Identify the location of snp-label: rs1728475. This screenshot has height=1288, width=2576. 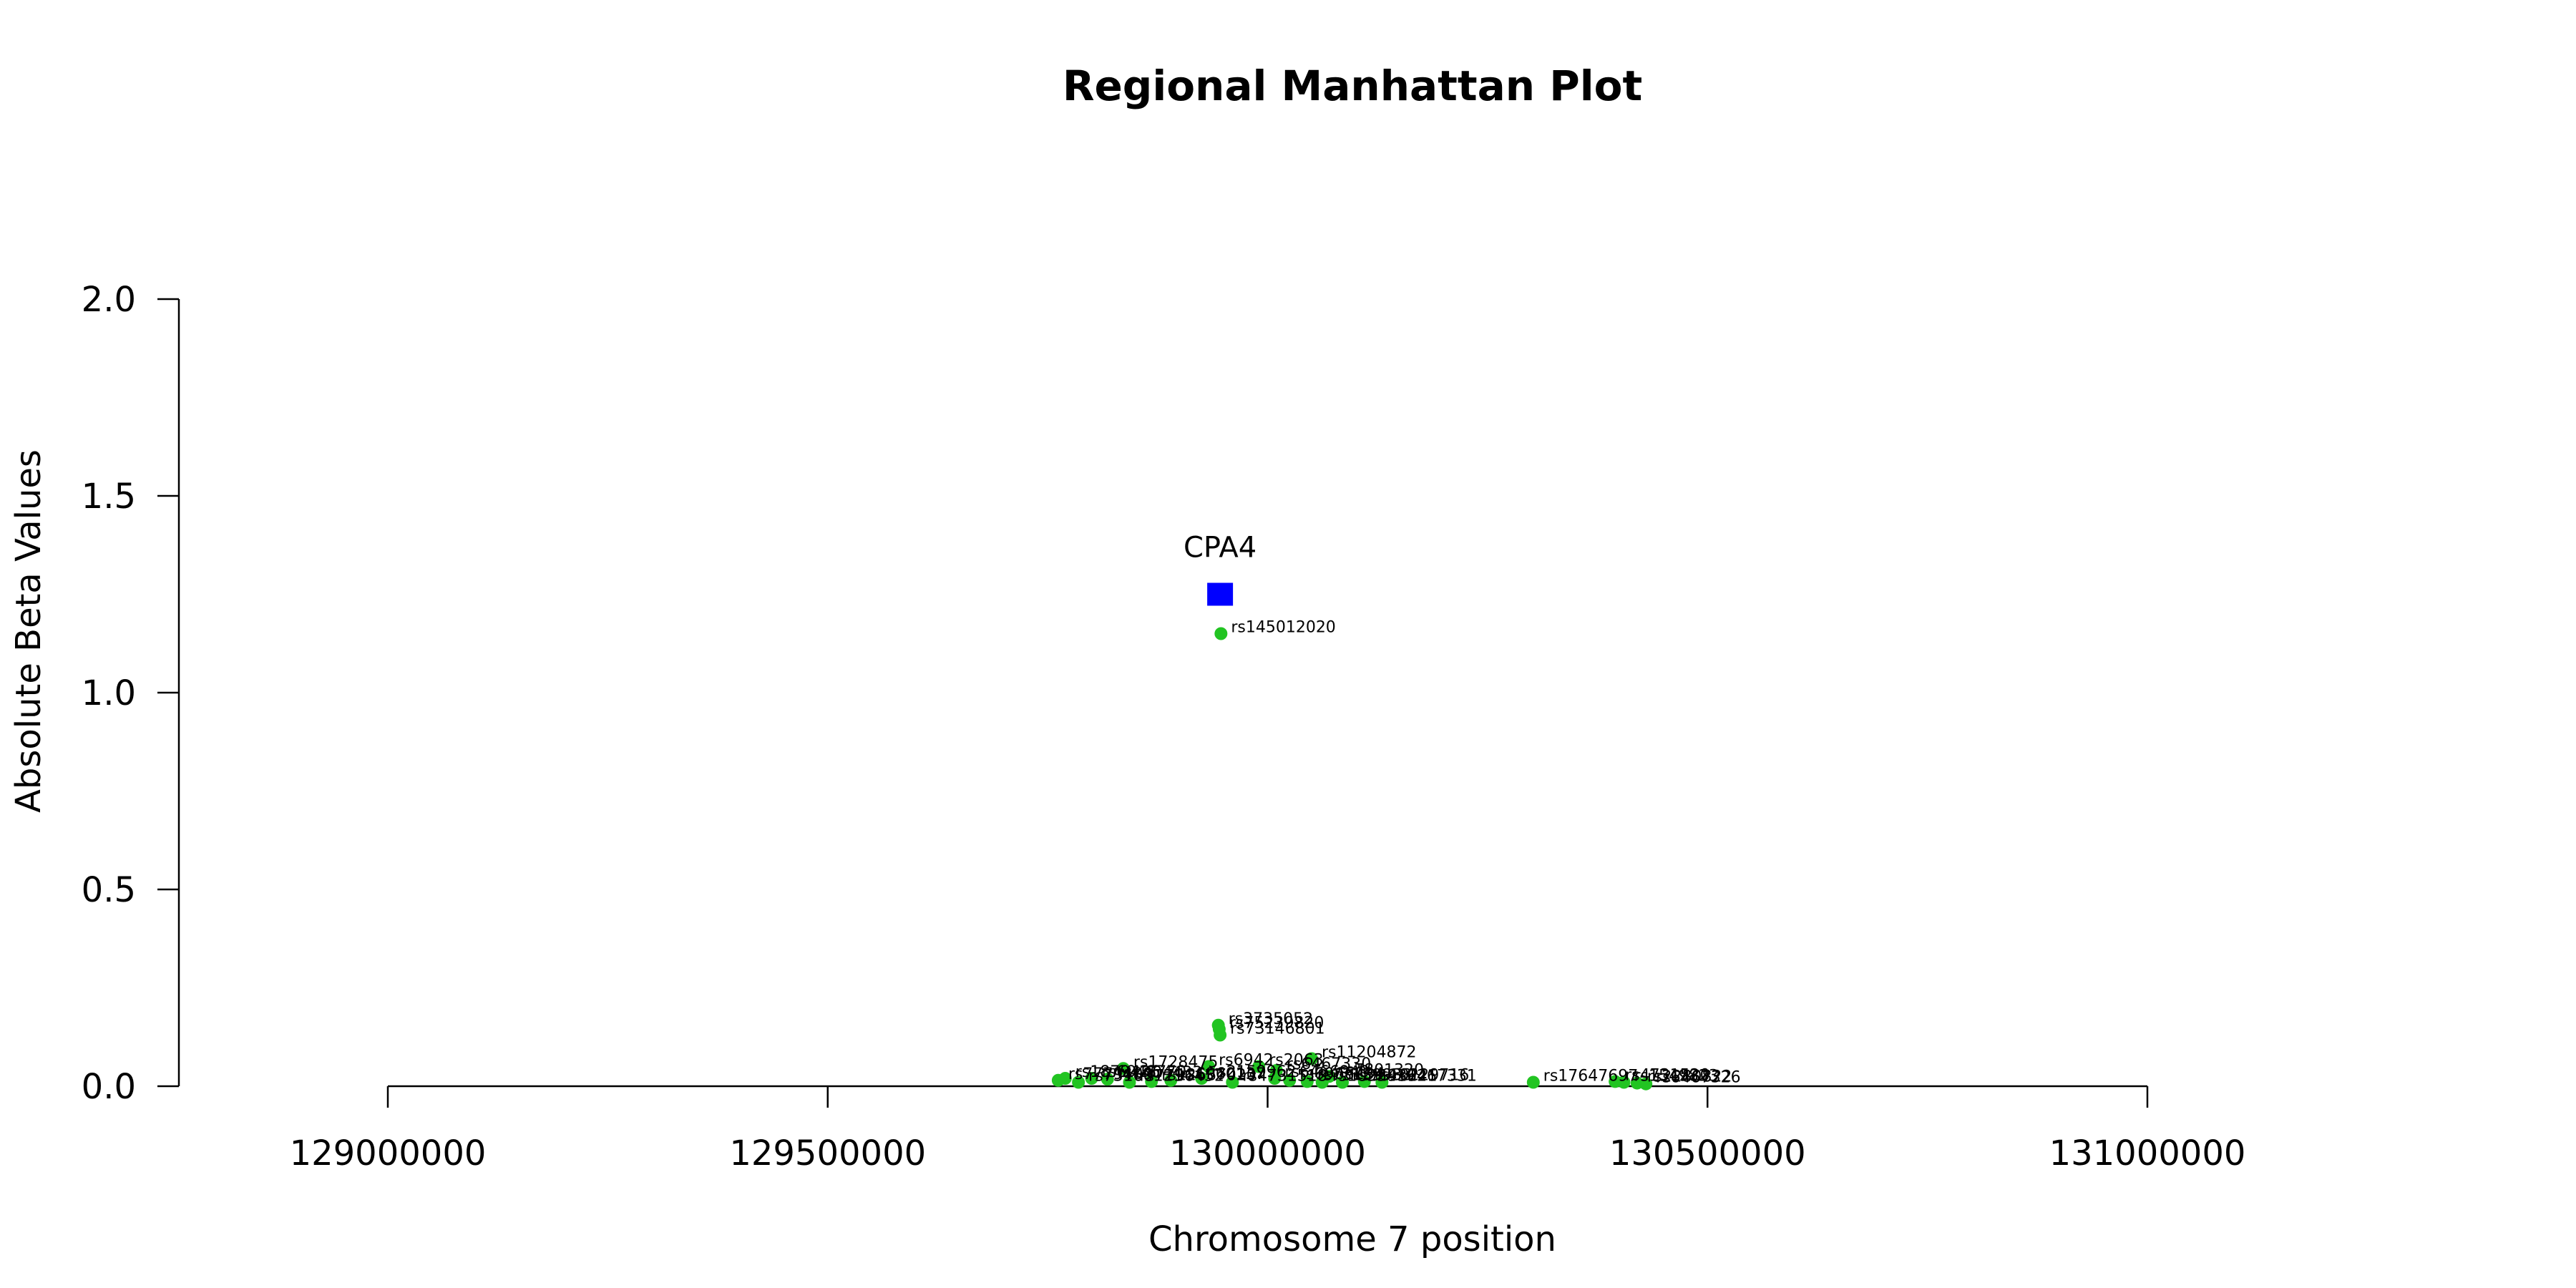
(1176, 1062).